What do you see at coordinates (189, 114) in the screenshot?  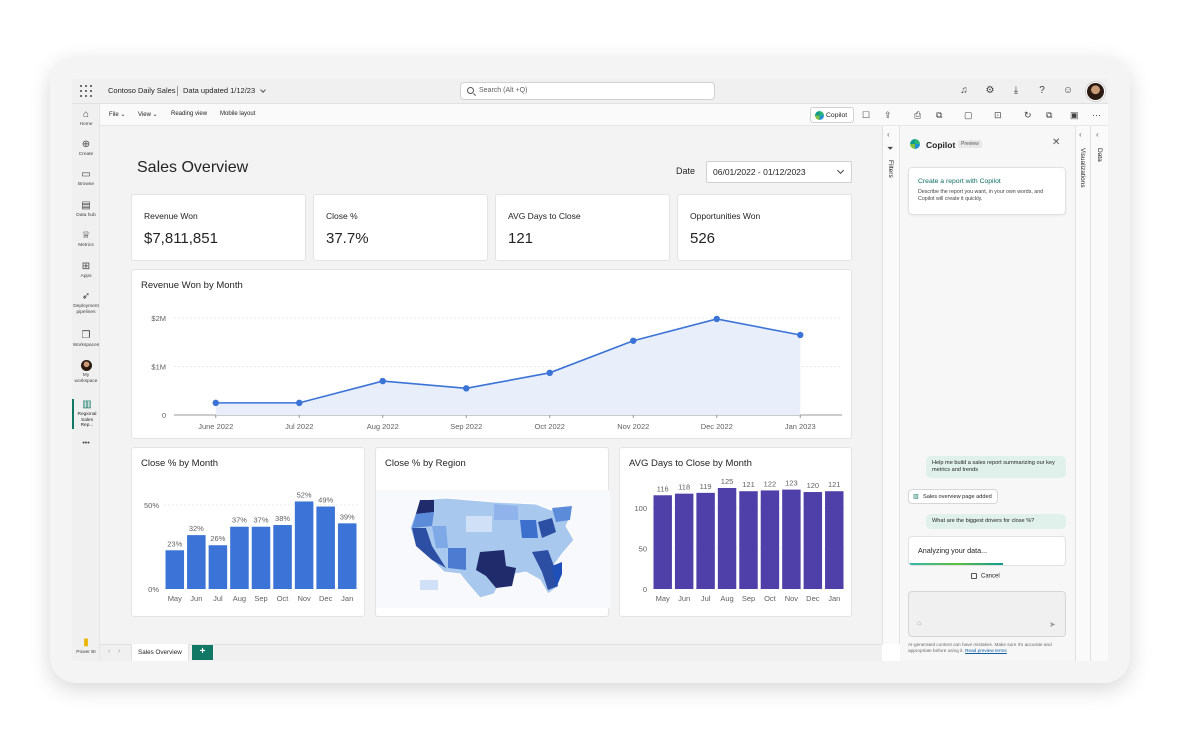 I see `menu-reading-view: Reading view` at bounding box center [189, 114].